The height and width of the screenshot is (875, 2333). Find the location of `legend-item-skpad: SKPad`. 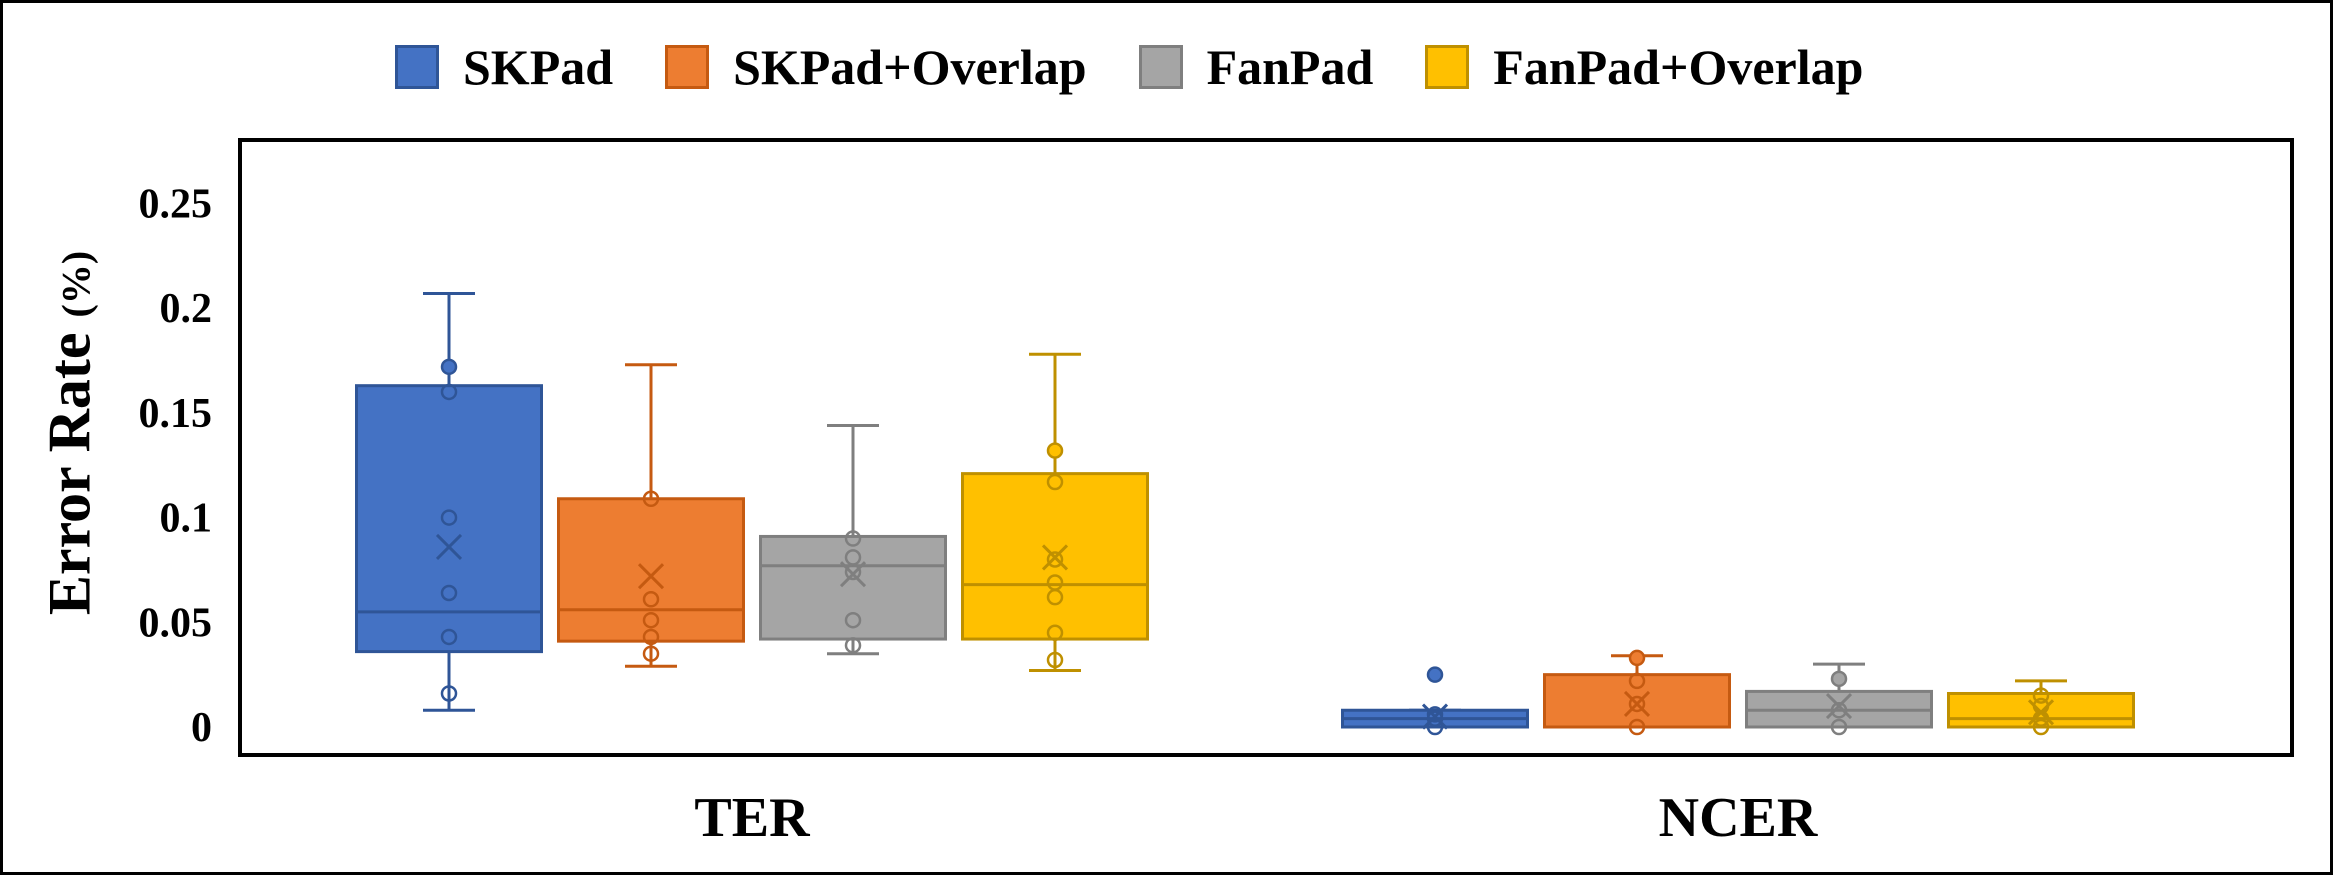

legend-item-skpad: SKPad is located at coordinates (504, 67).